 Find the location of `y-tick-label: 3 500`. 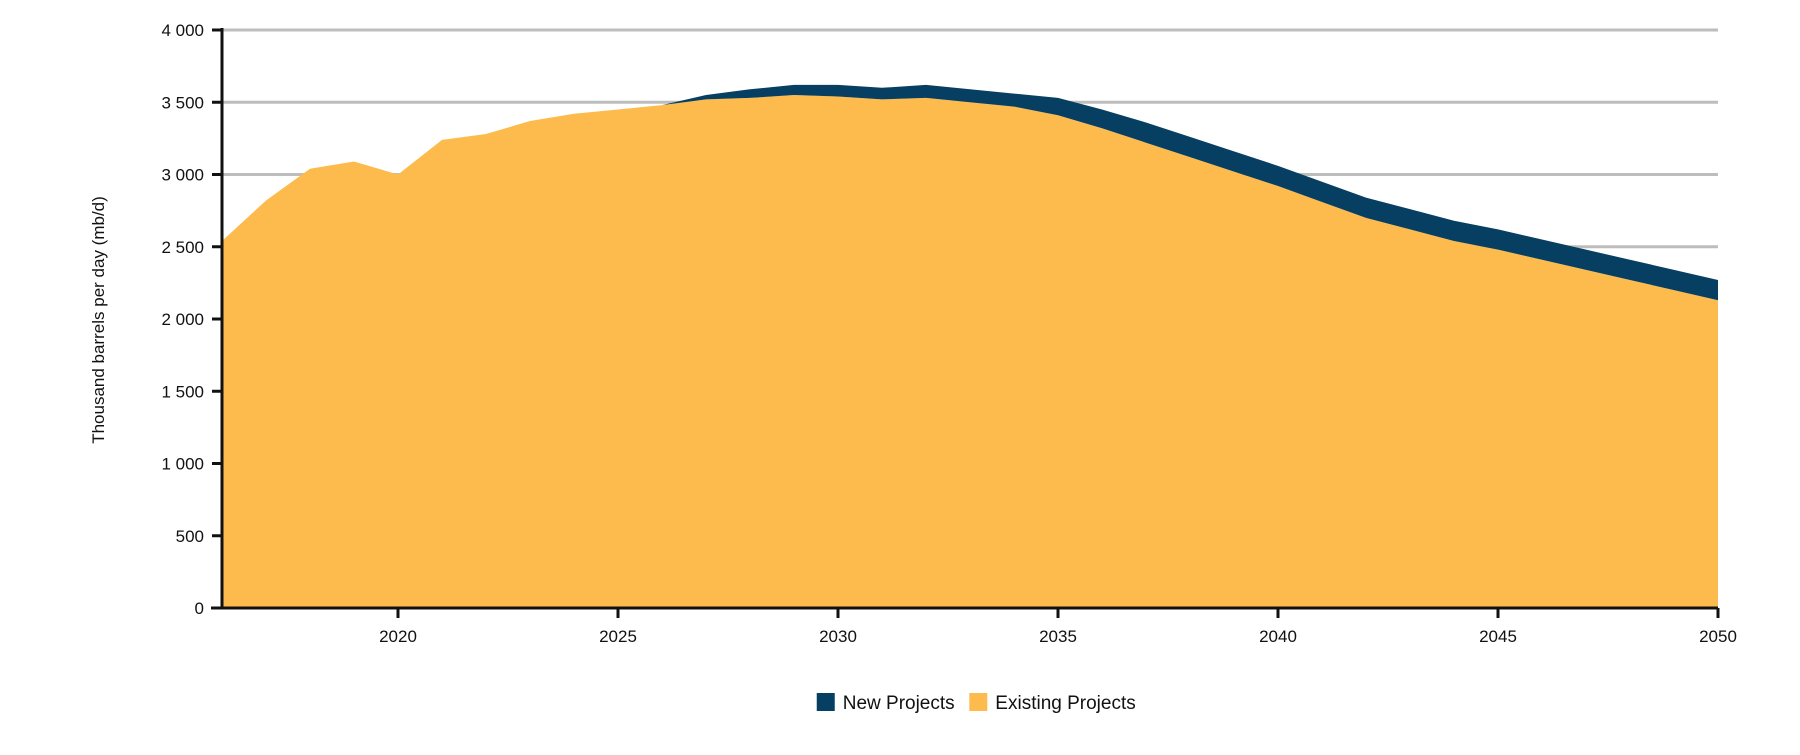

y-tick-label: 3 500 is located at coordinates (182, 102).